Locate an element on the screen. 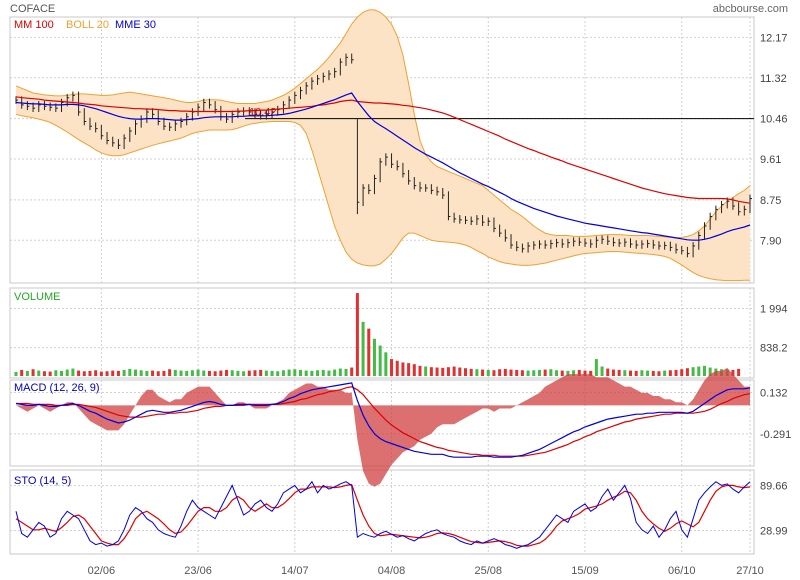  macd-signal-line is located at coordinates (383, 421).